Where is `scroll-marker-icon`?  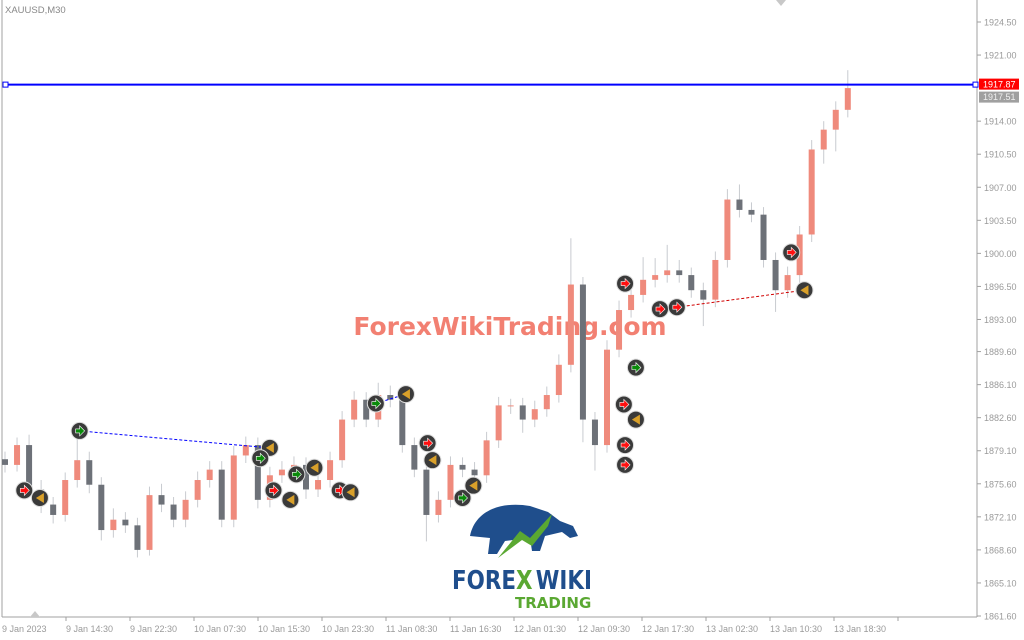 scroll-marker-icon is located at coordinates (35, 614).